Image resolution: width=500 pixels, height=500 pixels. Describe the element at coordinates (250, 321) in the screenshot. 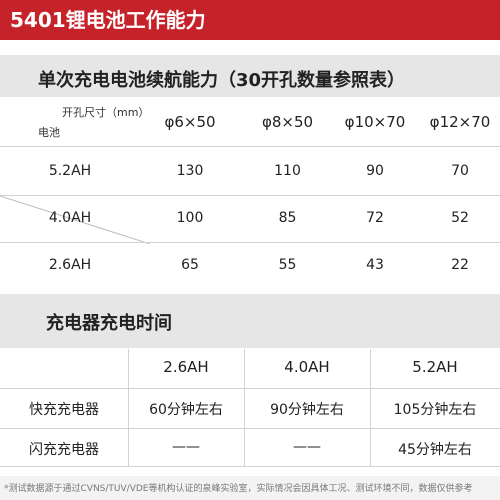

I see `section2-header: 充电器充电时间` at that location.